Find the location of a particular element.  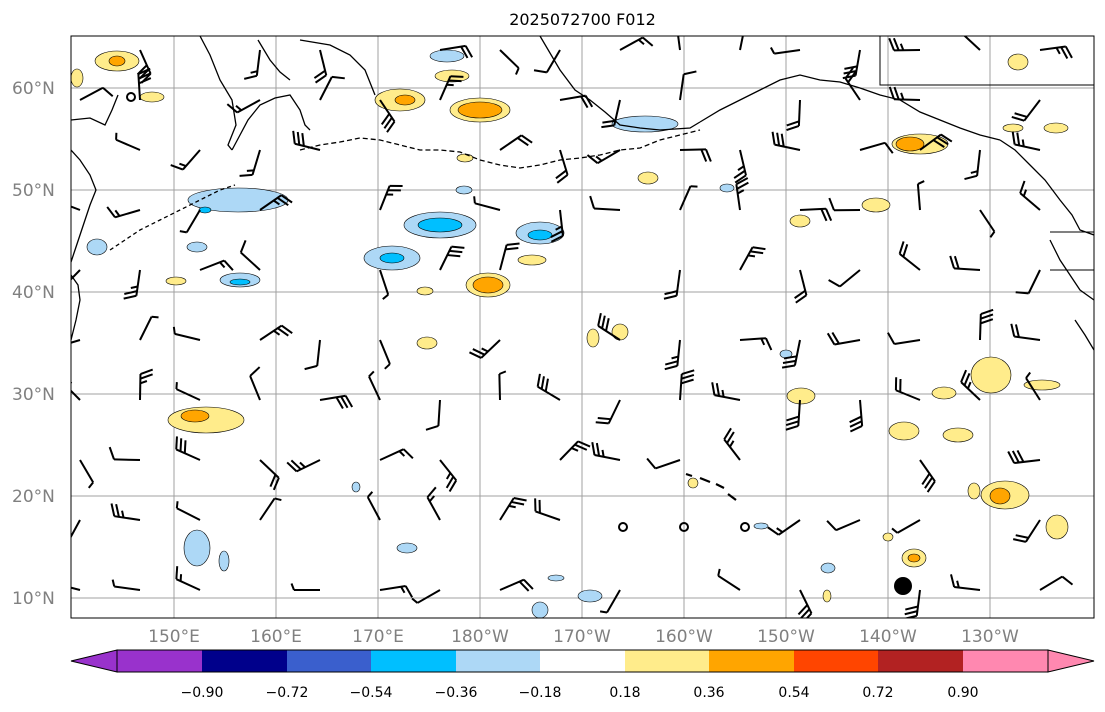

colorbar is located at coordinates (582, 661).